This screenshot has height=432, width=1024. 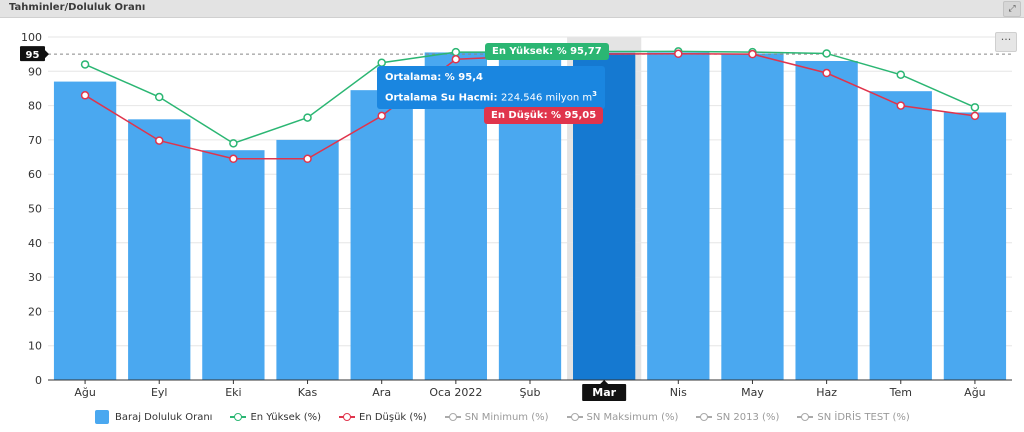 I want to click on legend-label: SN İDRİS TEST (%), so click(x=863, y=417).